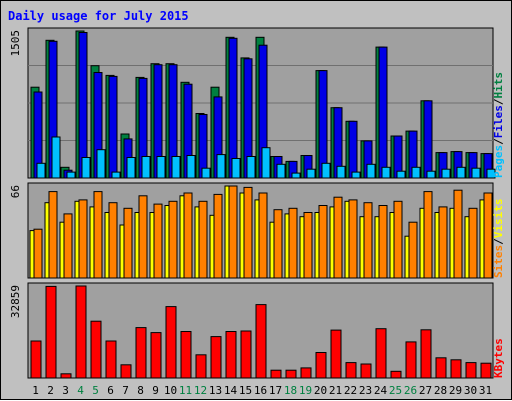 The image size is (512, 401). I want to click on legend-sites: Sites, so click(498, 261).